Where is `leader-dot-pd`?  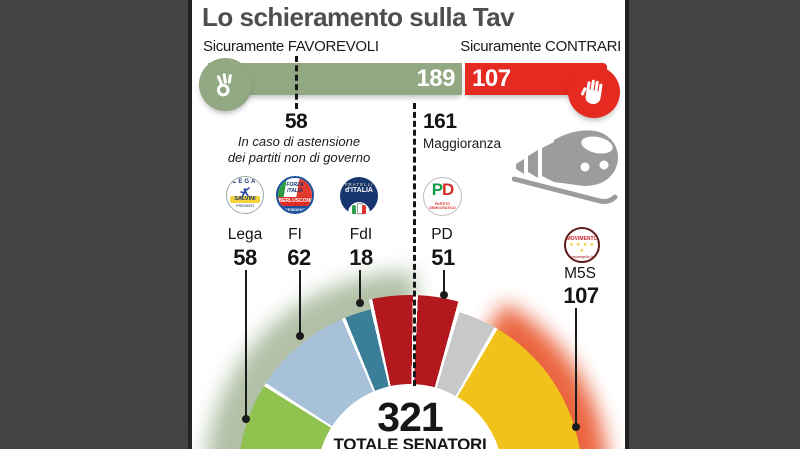
leader-dot-pd is located at coordinates (444, 295).